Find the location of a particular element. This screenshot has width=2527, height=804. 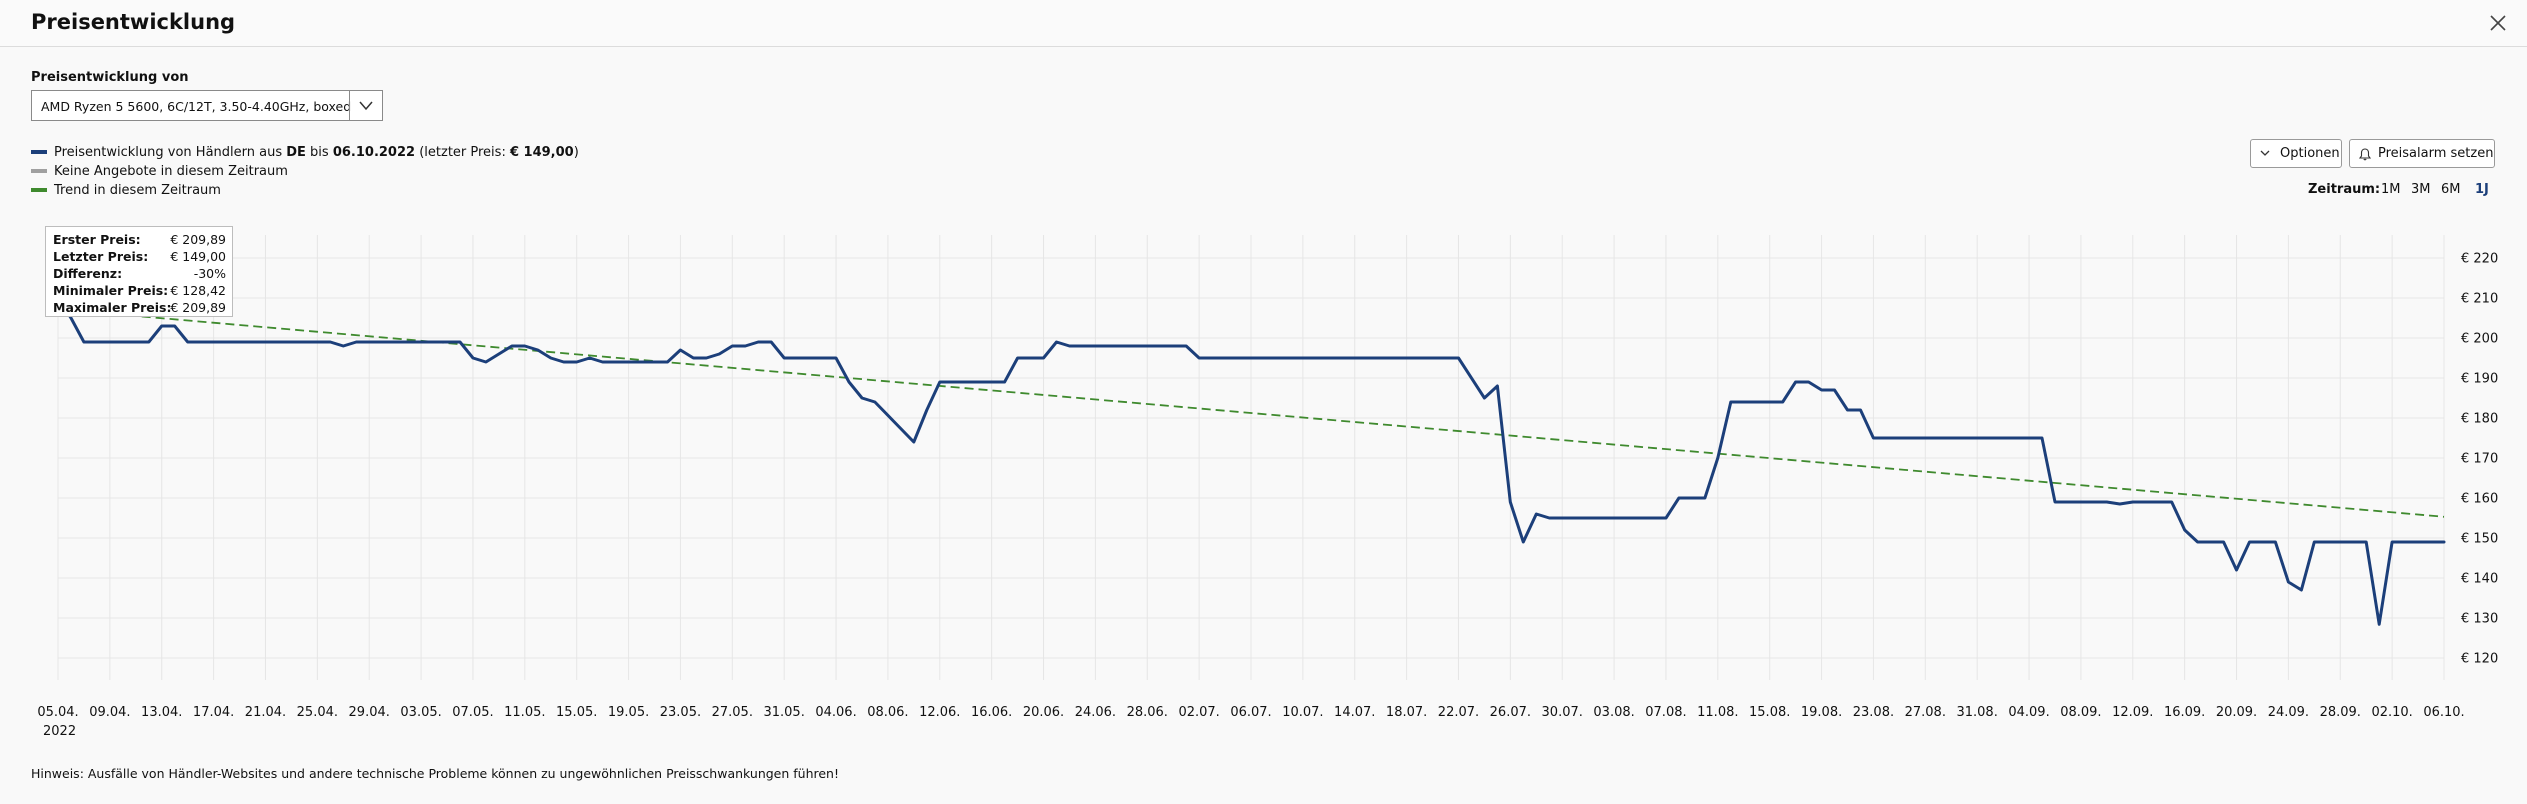

dialog-header: Preisentwicklung is located at coordinates (1263, 23).